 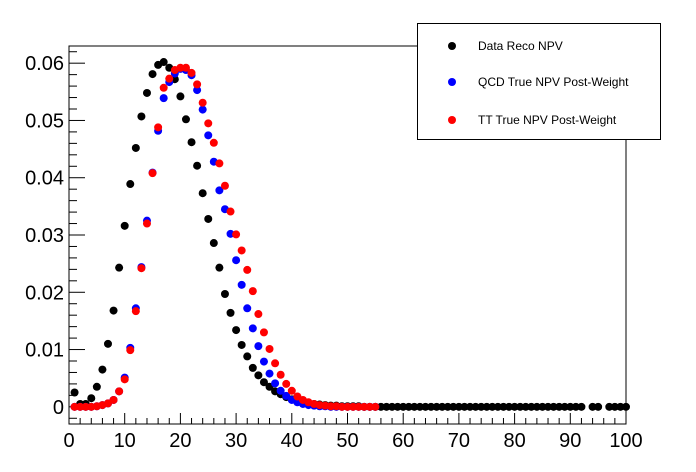 What do you see at coordinates (353, 432) in the screenshot?
I see `x-axis: 0 10 20 30 40 50 60 70 80 90 100` at bounding box center [353, 432].